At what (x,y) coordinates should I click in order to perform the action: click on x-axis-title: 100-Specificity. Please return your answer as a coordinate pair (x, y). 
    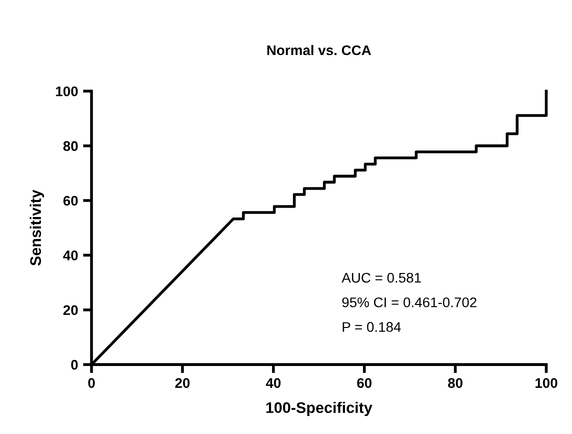
    Looking at the image, I should click on (319, 409).